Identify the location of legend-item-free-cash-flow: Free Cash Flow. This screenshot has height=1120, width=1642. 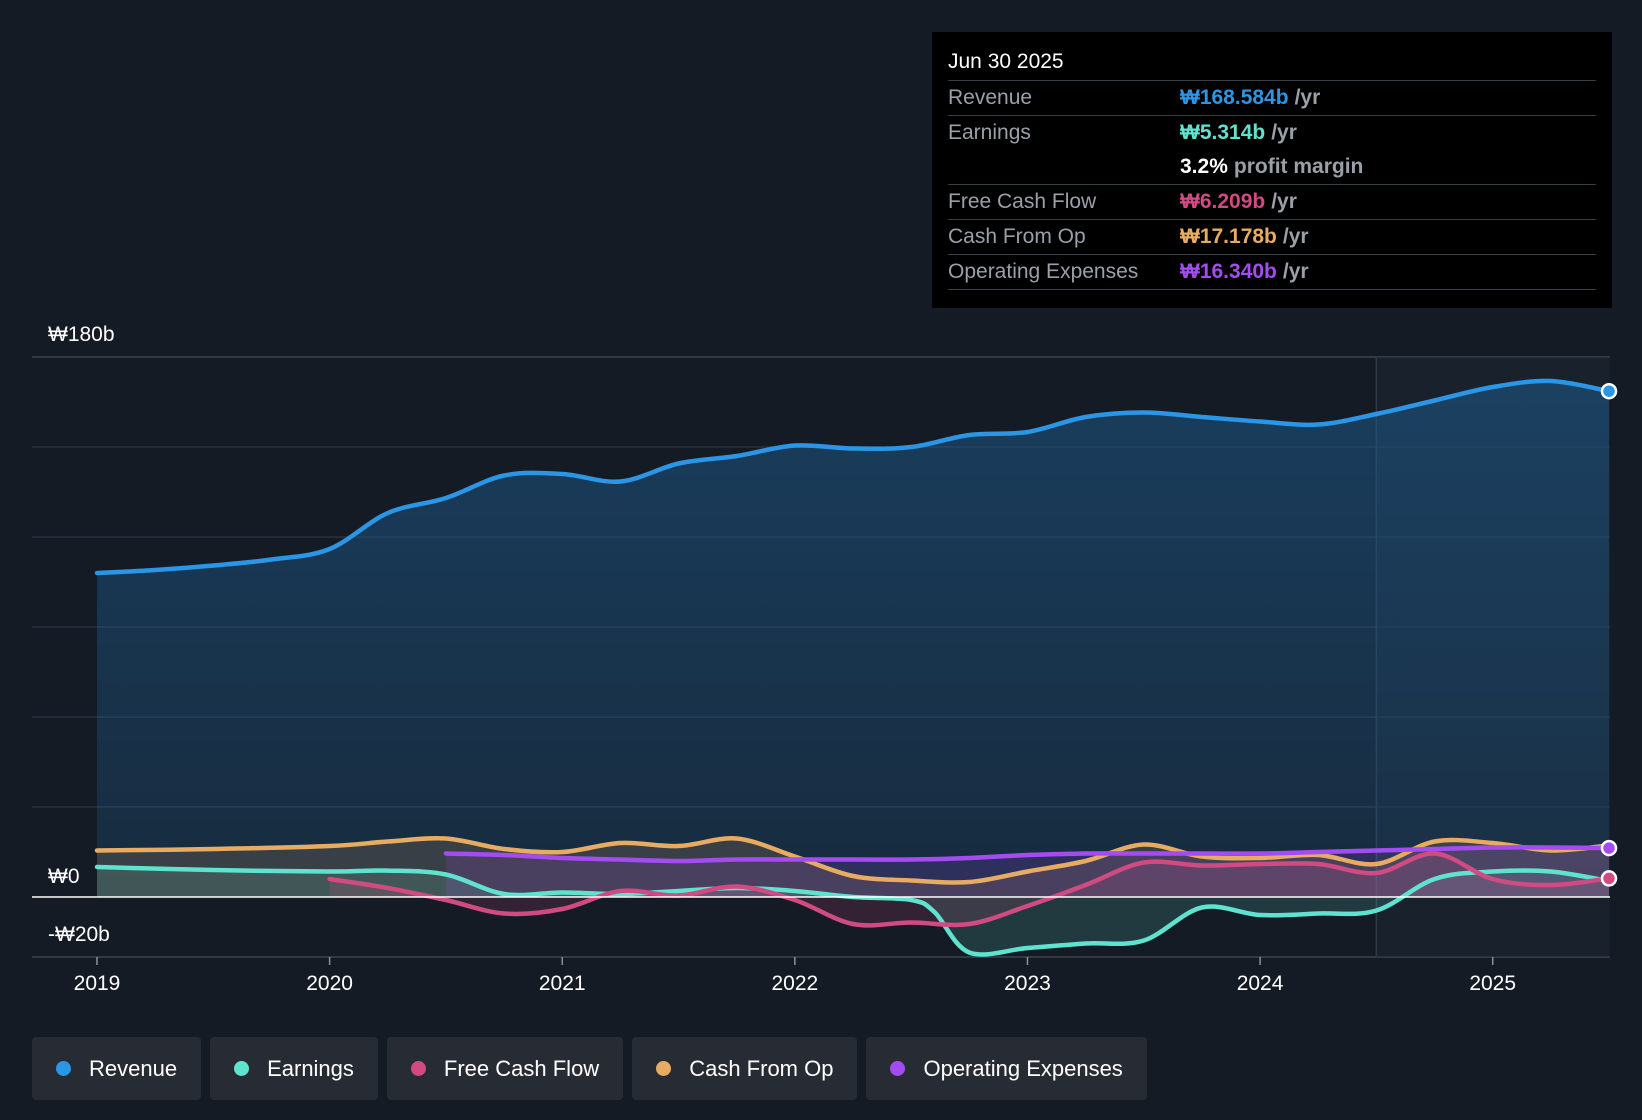
(505, 1068).